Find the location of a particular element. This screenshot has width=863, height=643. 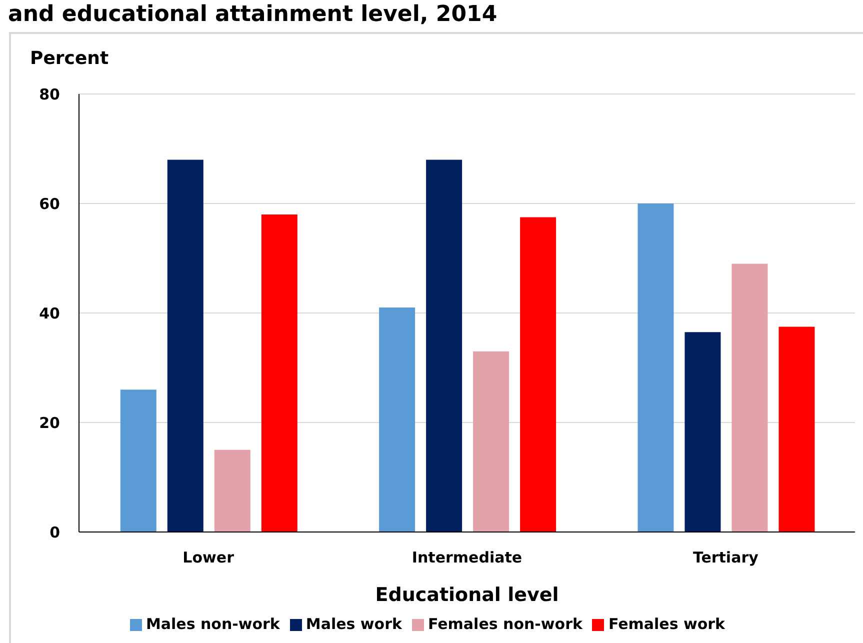

legend-label: Females work is located at coordinates (667, 624).